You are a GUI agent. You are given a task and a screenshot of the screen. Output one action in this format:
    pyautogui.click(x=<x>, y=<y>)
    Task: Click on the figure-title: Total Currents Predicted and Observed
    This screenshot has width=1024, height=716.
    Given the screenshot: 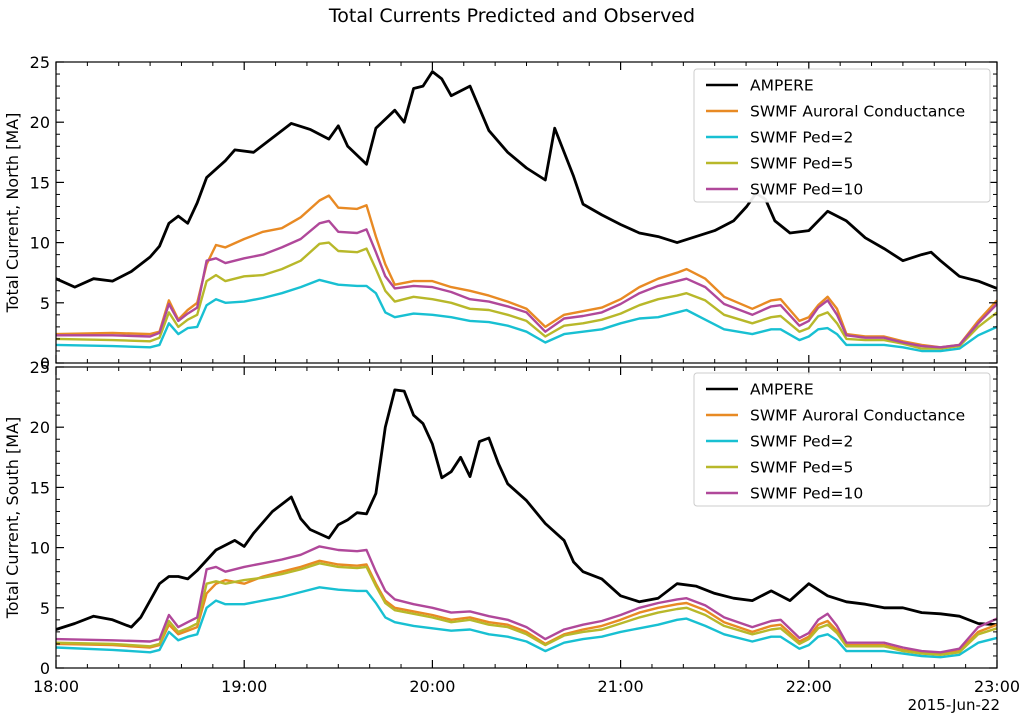 What is the action you would take?
    pyautogui.click(x=511, y=16)
    